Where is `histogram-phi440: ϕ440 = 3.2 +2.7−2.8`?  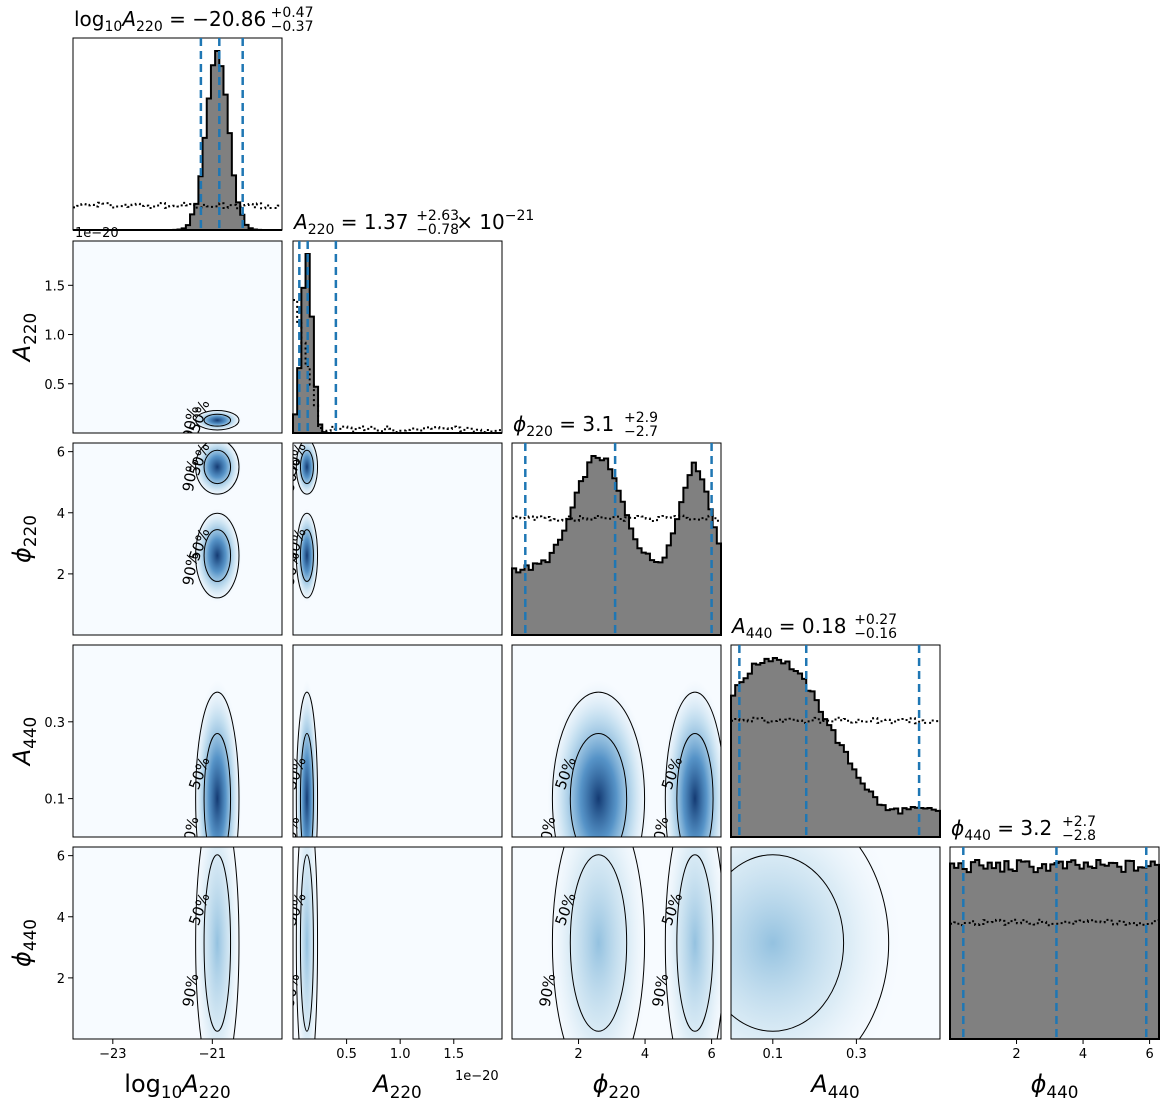
histogram-phi440: ϕ440 = 3.2 +2.7−2.8 is located at coordinates (1054, 927).